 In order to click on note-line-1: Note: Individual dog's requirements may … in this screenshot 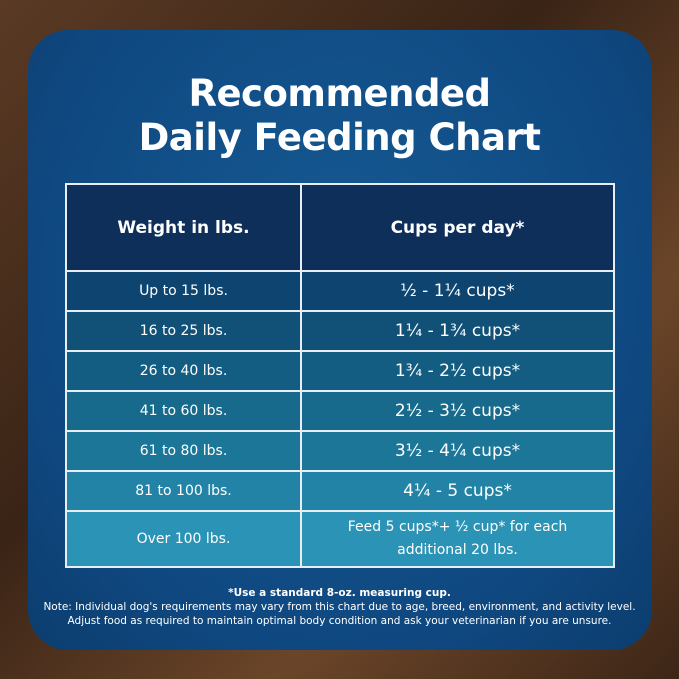, I will do `click(339, 607)`.